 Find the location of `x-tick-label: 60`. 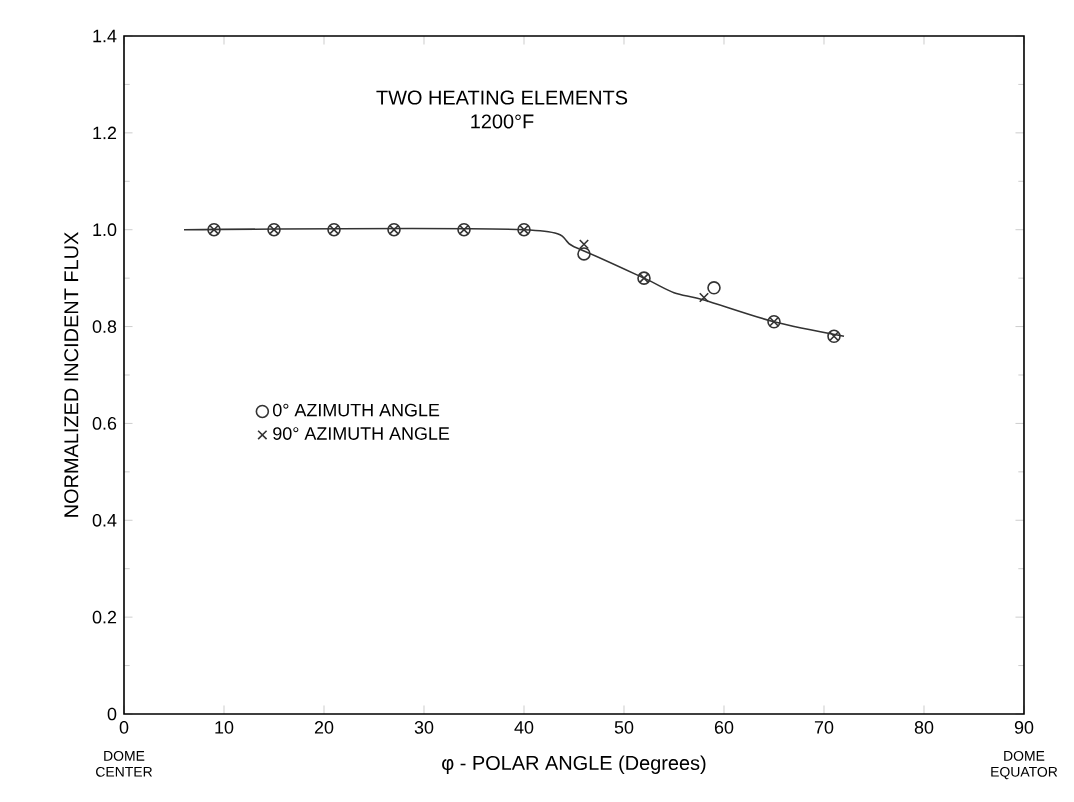

x-tick-label: 60 is located at coordinates (724, 727).